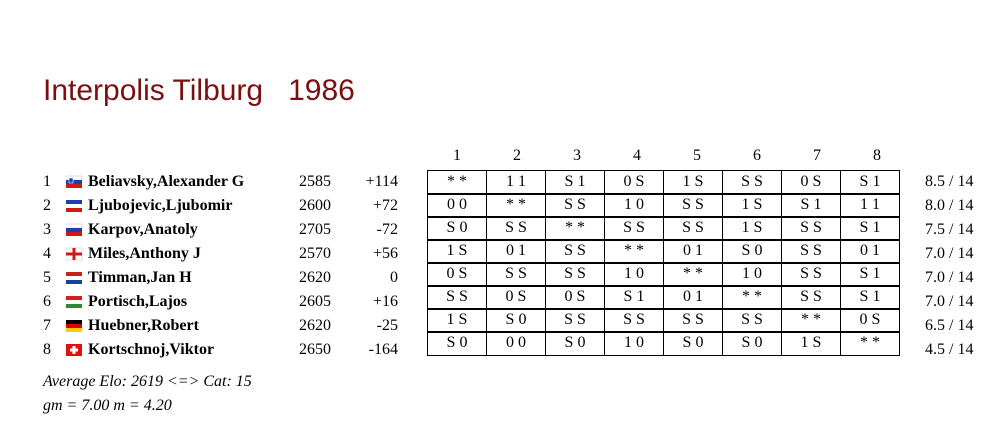 This screenshot has height=423, width=998. Describe the element at coordinates (166, 181) in the screenshot. I see `player-name: Beliavsky,Alexander G` at that location.